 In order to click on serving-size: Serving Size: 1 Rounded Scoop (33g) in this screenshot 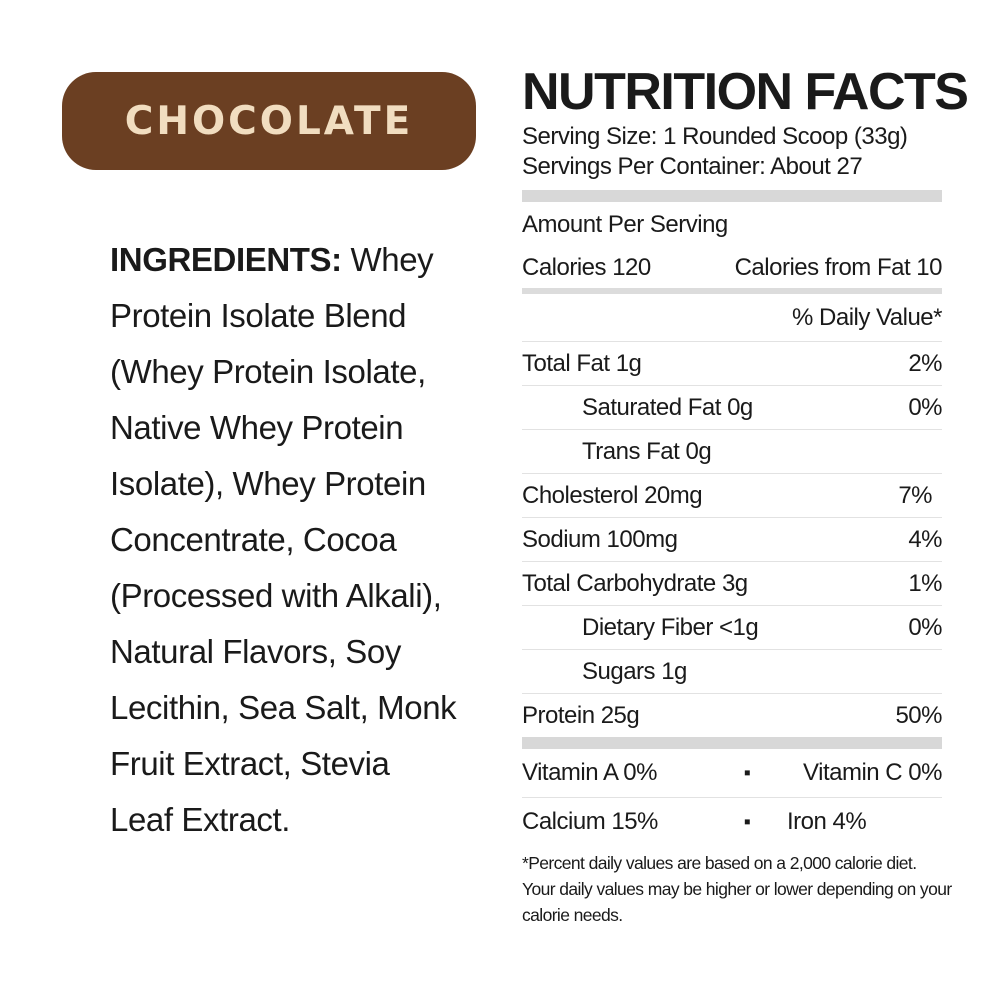, I will do `click(715, 136)`.